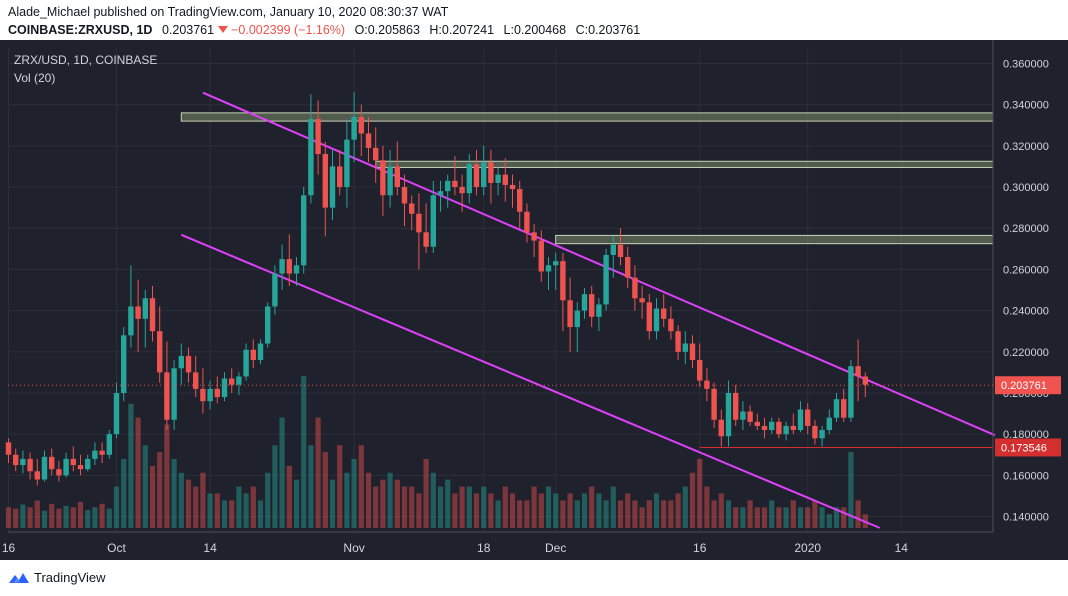  I want to click on y-tick-label: 0.180000, so click(1026, 435).